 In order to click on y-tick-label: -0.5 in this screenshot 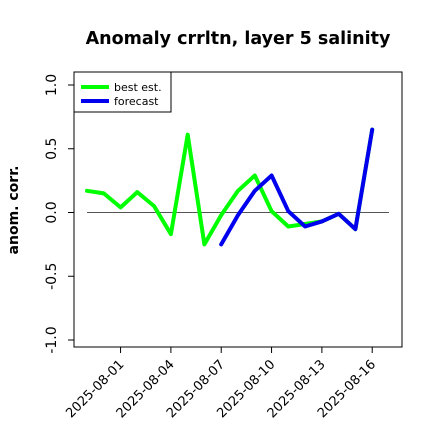, I will do `click(52, 276)`.